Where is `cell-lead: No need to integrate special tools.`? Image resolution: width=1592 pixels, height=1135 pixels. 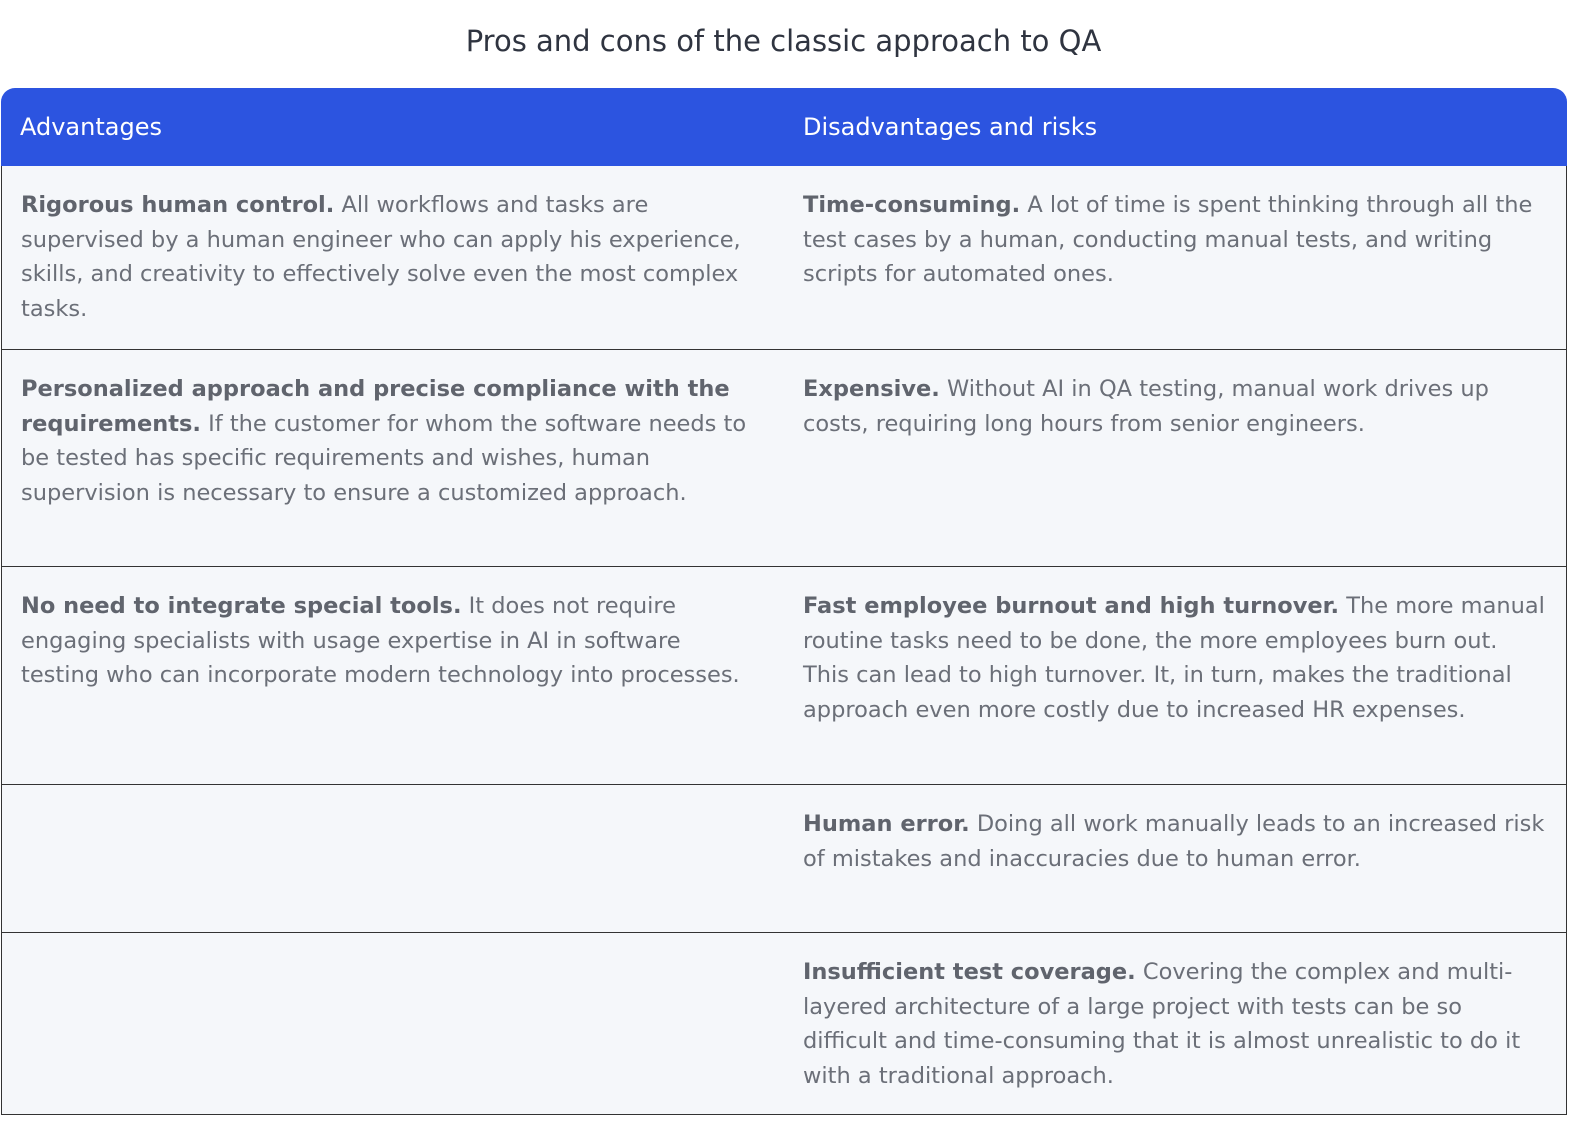 cell-lead: No need to integrate special tools. is located at coordinates (241, 606).